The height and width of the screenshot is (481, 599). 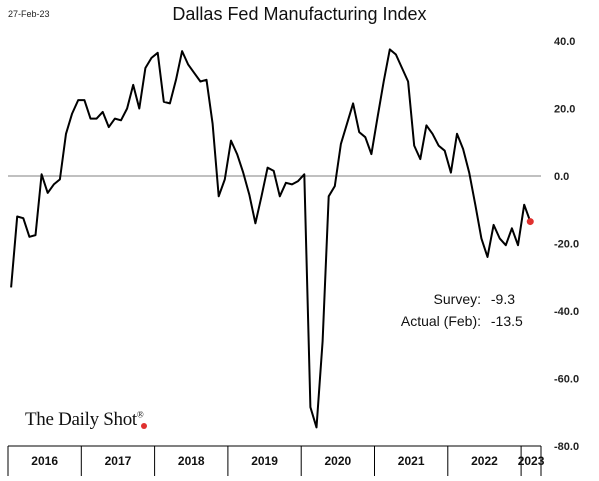 I want to click on y-tick-label: -60.0, so click(x=566, y=380).